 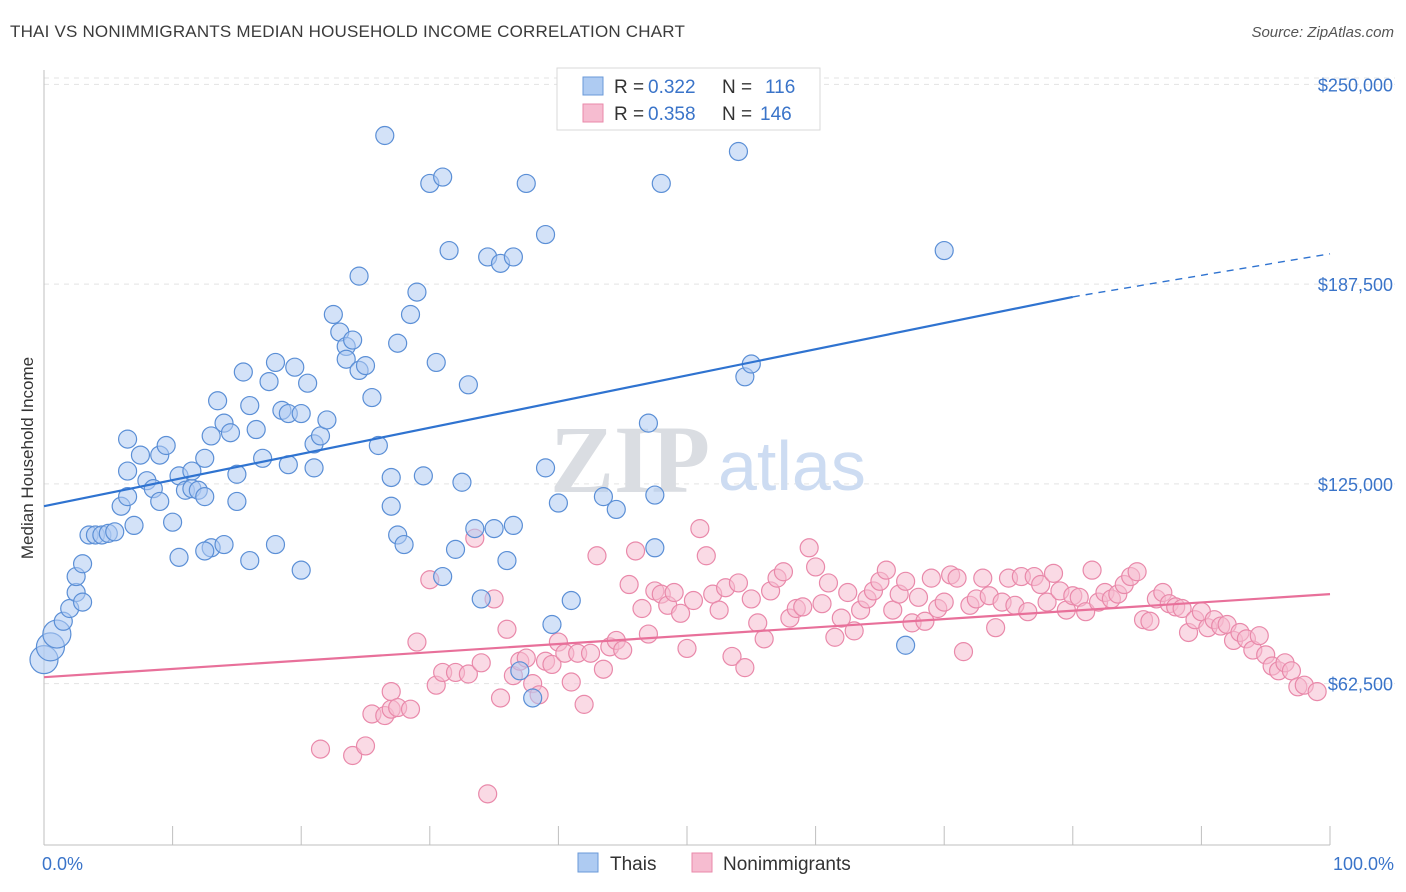 What do you see at coordinates (633, 864) in the screenshot?
I see `bottom-legend-thais: Thais` at bounding box center [633, 864].